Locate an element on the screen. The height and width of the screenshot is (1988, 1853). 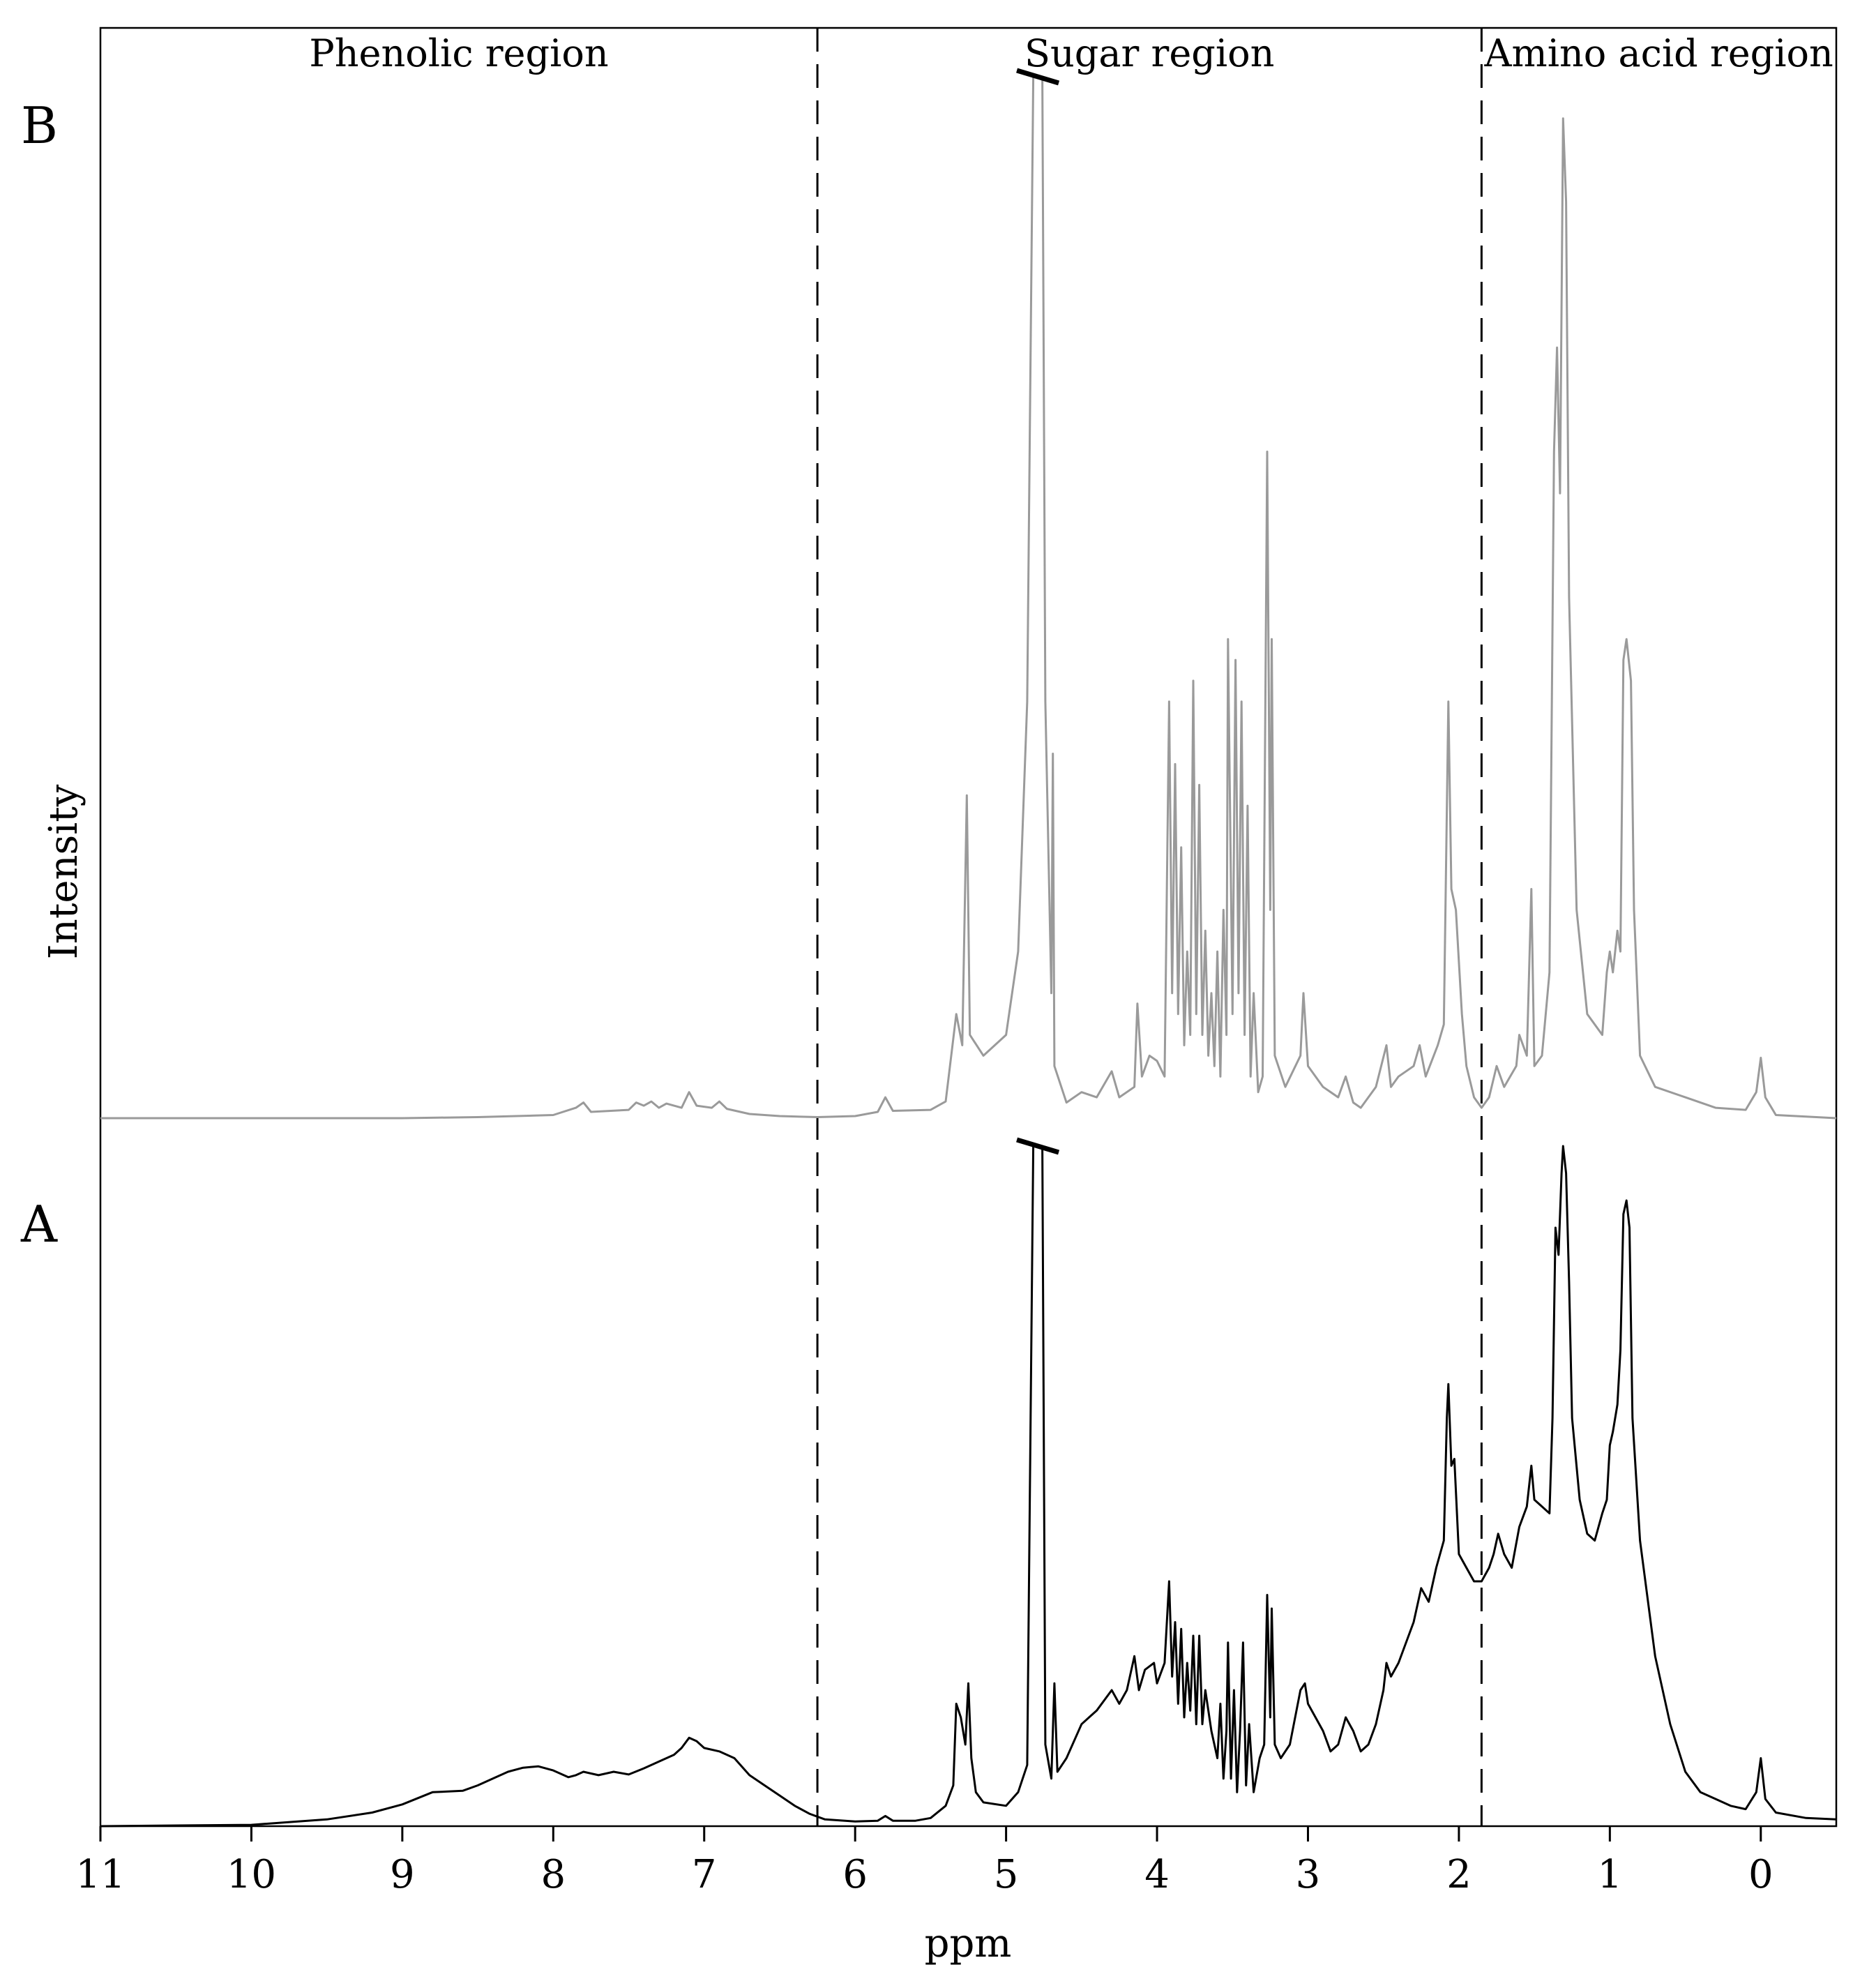
x-tick-label-3: 3 is located at coordinates (1308, 1874).